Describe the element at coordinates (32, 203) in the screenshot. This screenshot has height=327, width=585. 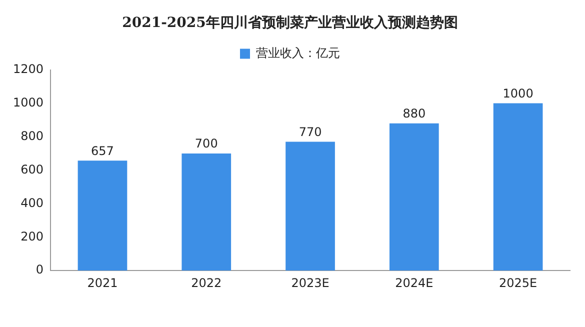
I see `y-tick-label: 400` at that location.